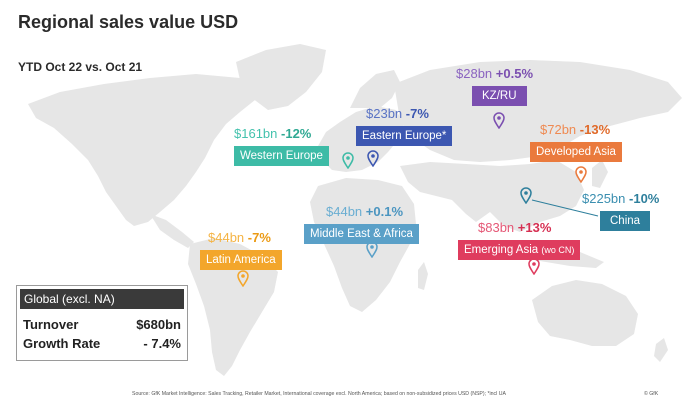 The height and width of the screenshot is (413, 696). I want to click on region-latin-america-value-line: $44bn -7%, so click(245, 238).